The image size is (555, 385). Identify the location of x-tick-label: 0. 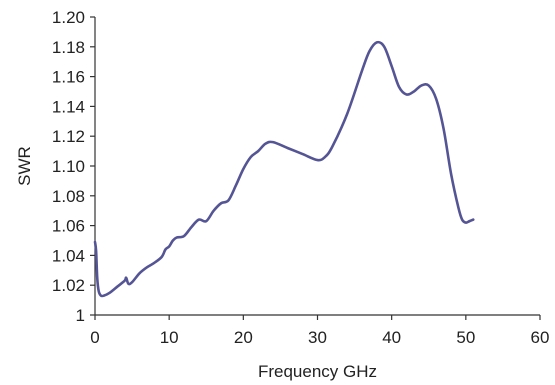
(94, 337).